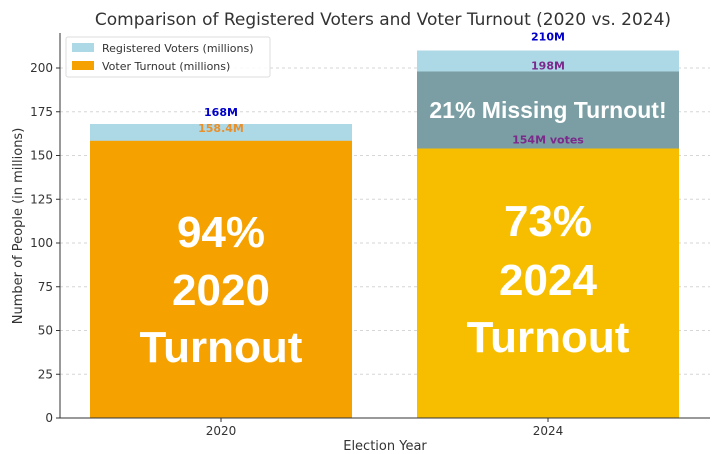 The width and height of the screenshot is (722, 454). I want to click on legend-swatch-registered, so click(83, 47).